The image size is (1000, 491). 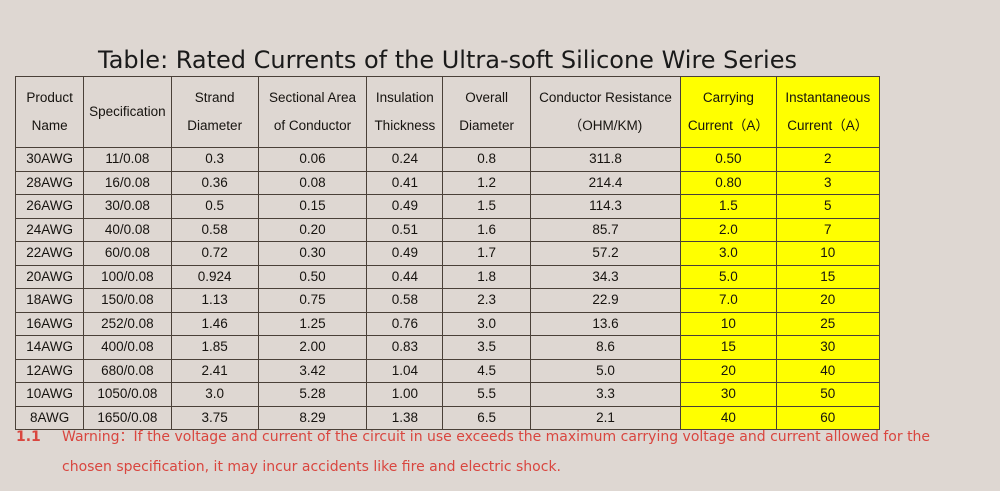 I want to click on table-header-sublabel: of Conductor, so click(x=312, y=125).